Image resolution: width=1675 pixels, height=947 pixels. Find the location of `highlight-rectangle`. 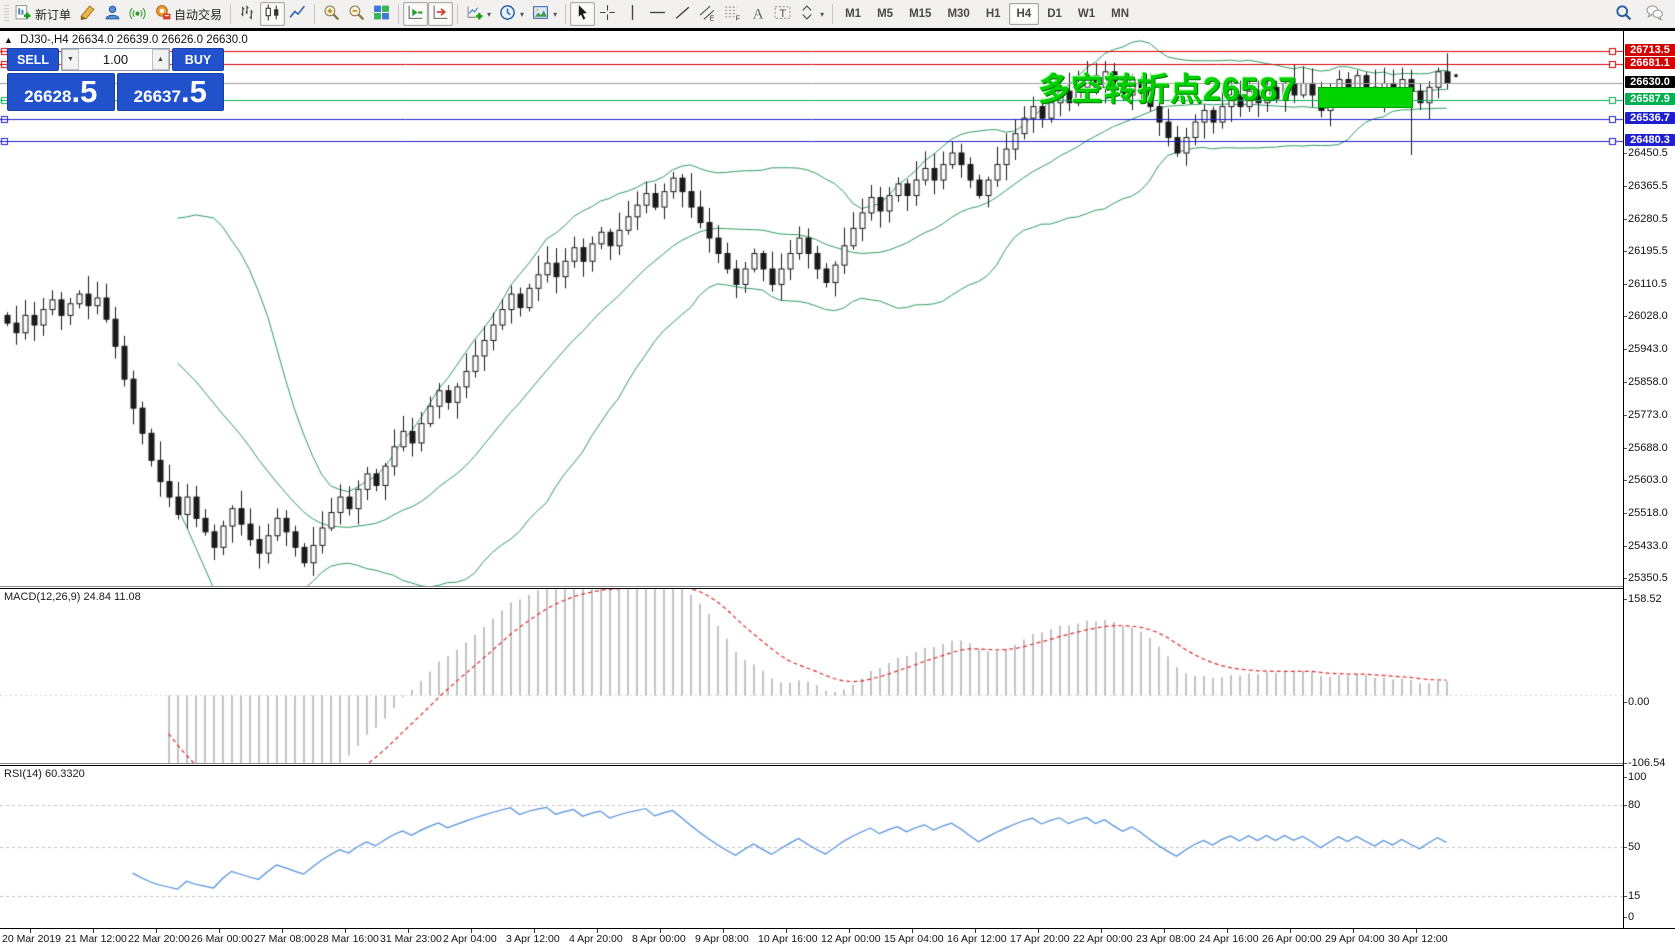

highlight-rectangle is located at coordinates (1365, 97).